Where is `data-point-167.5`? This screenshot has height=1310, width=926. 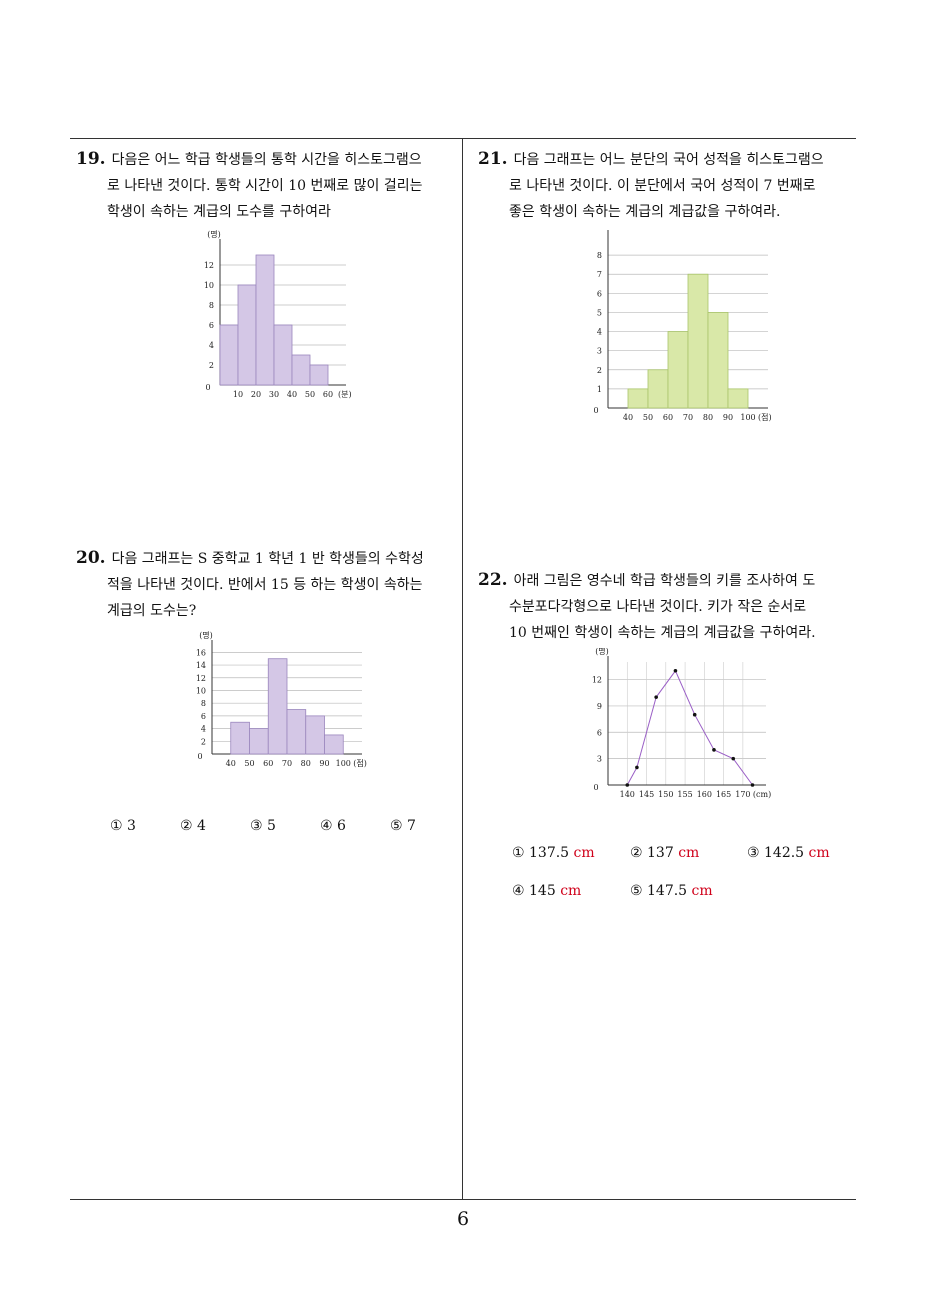
data-point-167.5 is located at coordinates (733, 758).